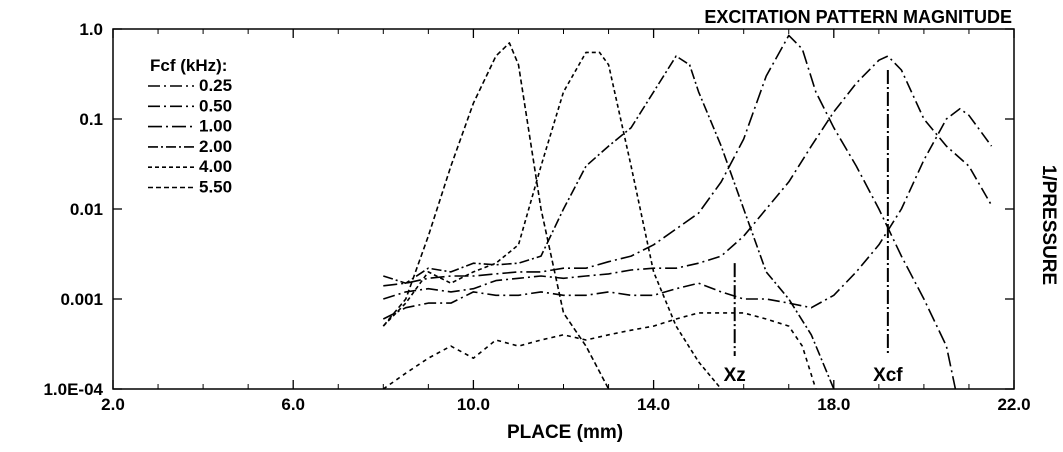 This screenshot has height=452, width=1063. What do you see at coordinates (1048, 225) in the screenshot?
I see `y-axis-title: 1/PRESSURE` at bounding box center [1048, 225].